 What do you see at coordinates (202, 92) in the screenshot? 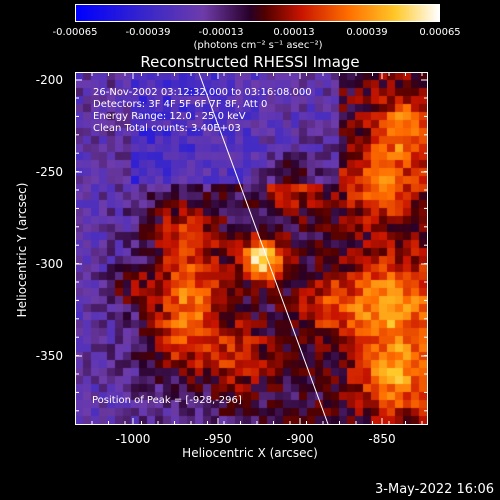
I see `time-range-text: 26-Nov-2002 03:12:32.000 to 03:16:08.000` at bounding box center [202, 92].